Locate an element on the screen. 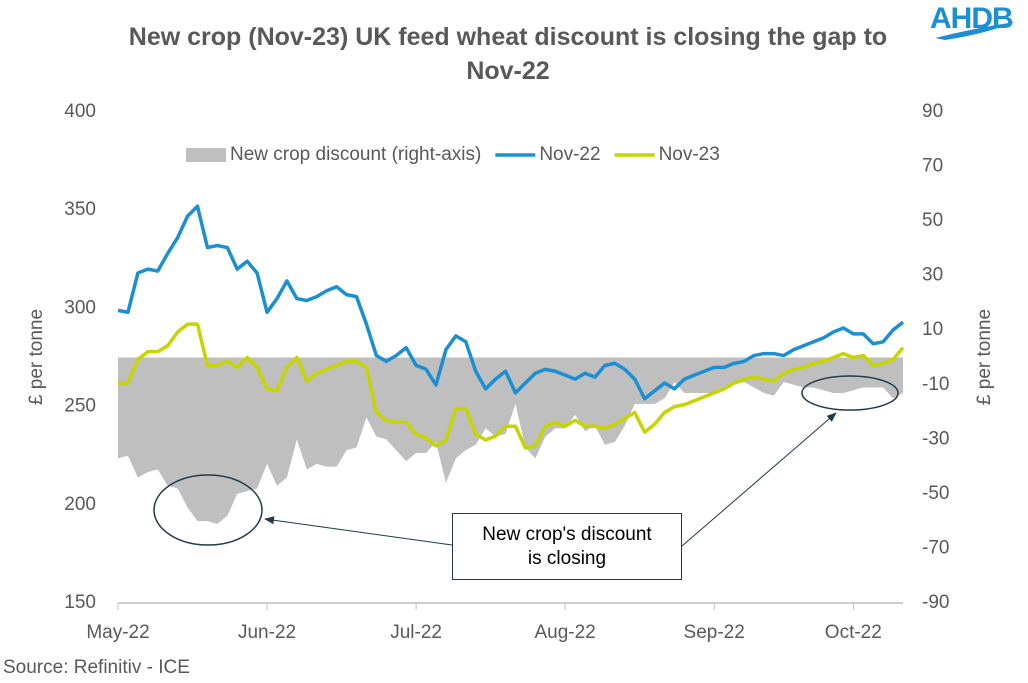 This screenshot has width=1028, height=683. x-tick-label: Aug-22 is located at coordinates (565, 632).